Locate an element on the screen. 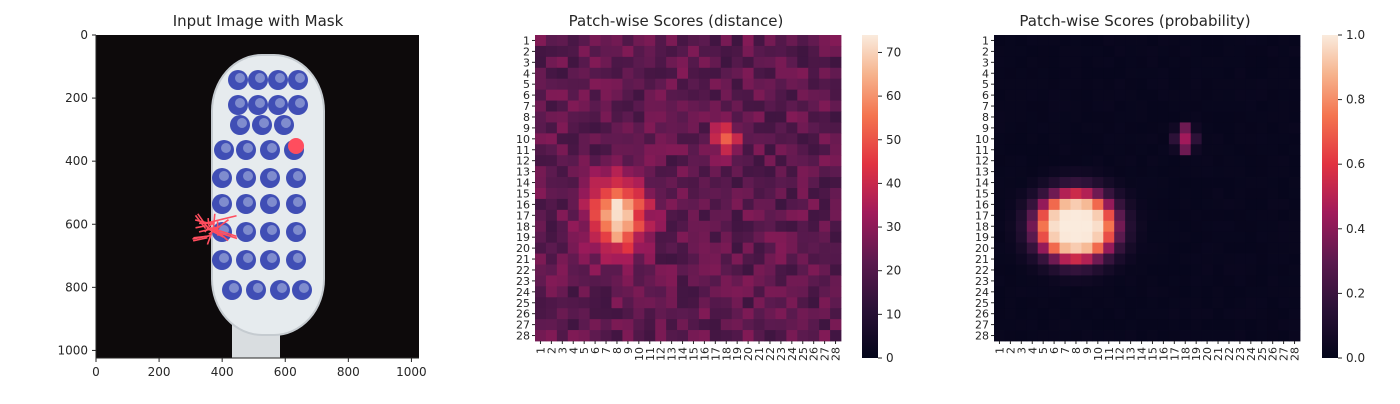 This screenshot has width=1400, height=404. colorbar-tick-label: 0.0 is located at coordinates (1355, 358).